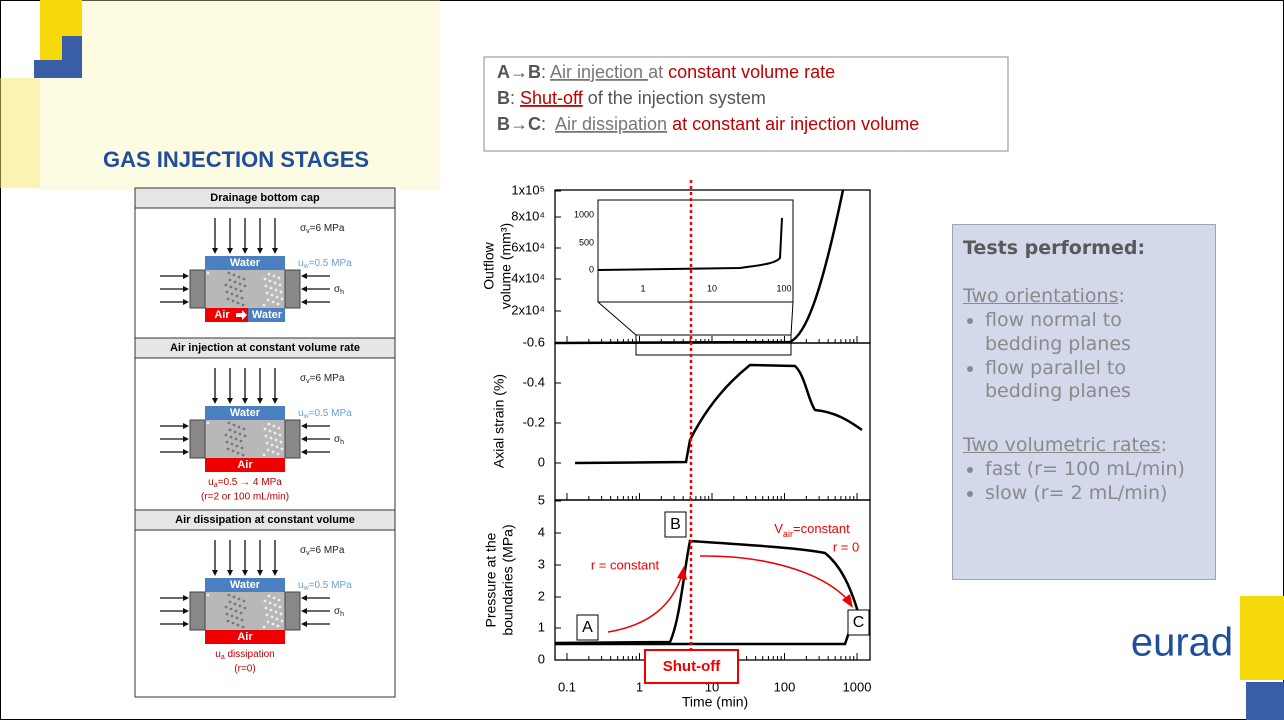 The image size is (1284, 720). I want to click on y-tick-label: 0, so click(541, 658).